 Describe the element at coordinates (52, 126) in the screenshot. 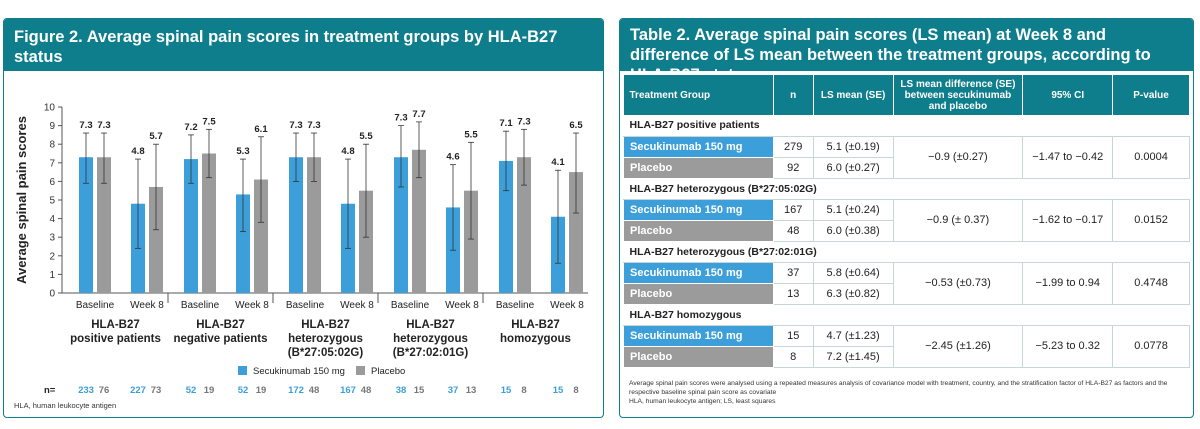

I see `y-tick-label: 9` at that location.